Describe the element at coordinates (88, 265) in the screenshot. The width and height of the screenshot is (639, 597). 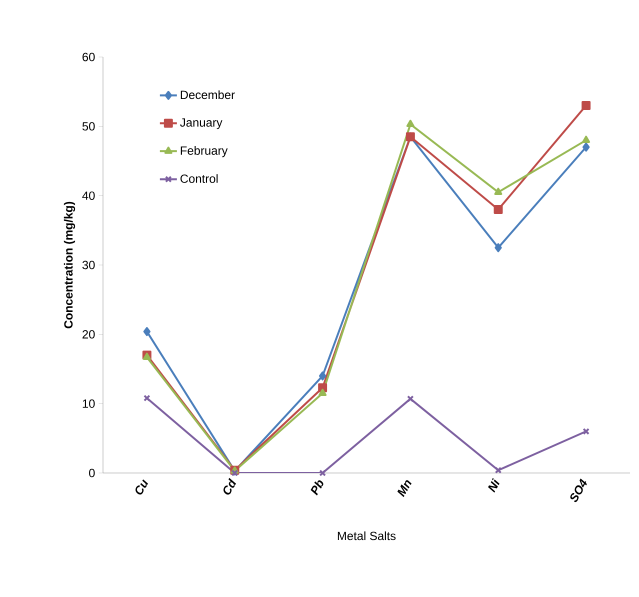
I see `y-tick-label: 30` at that location.